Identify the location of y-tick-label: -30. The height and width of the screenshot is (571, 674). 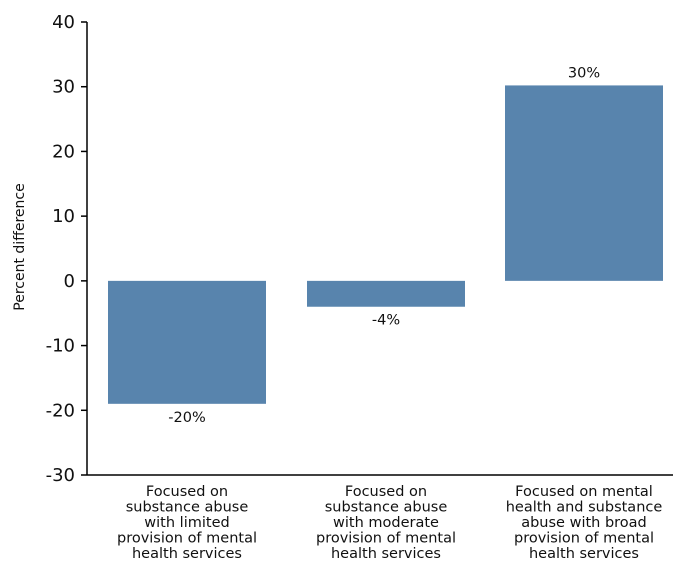
(60, 475).